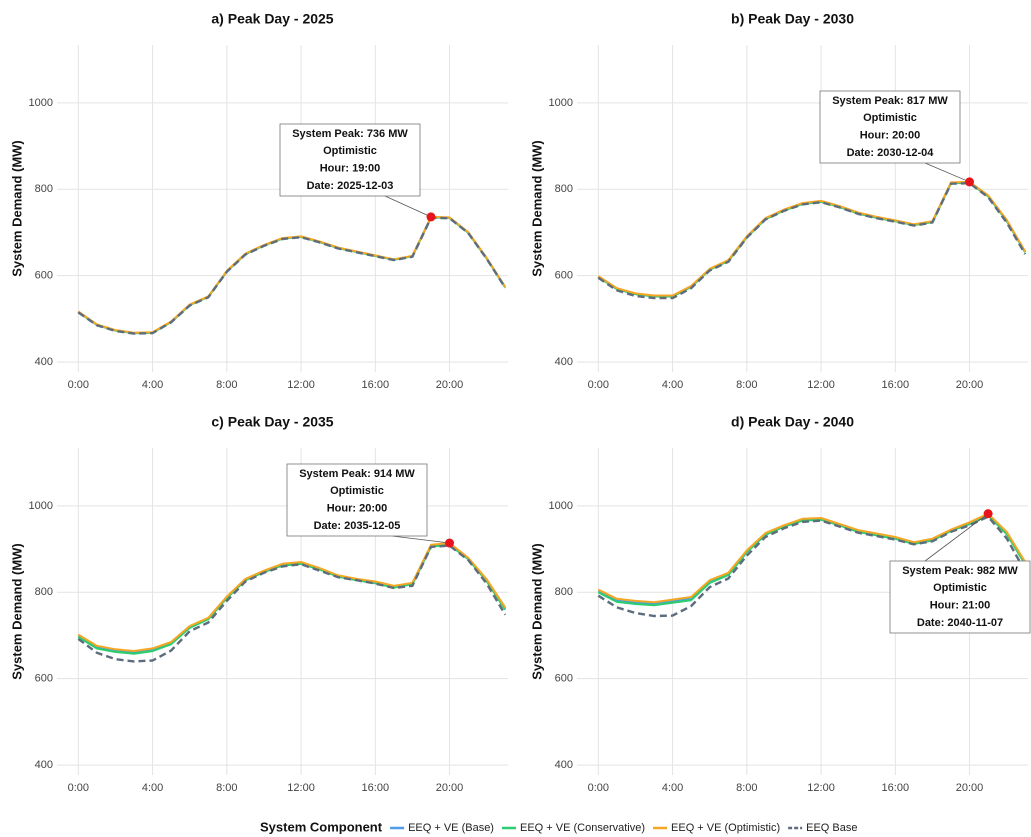  I want to click on annotation-text: Date: 2030-12-04, so click(891, 153).